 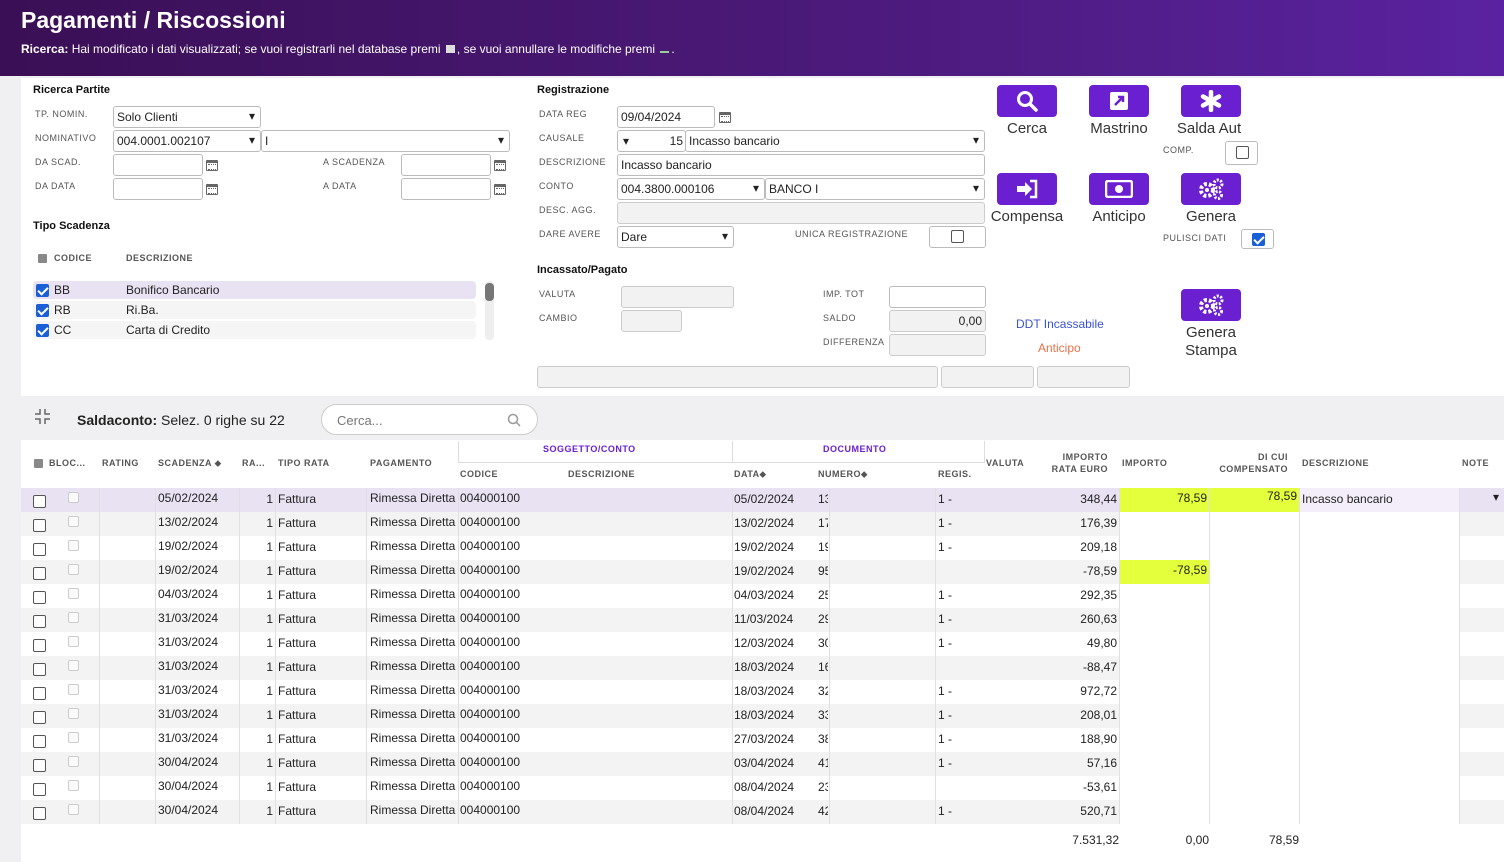 I want to click on genera-stampa-button, so click(x=1211, y=305).